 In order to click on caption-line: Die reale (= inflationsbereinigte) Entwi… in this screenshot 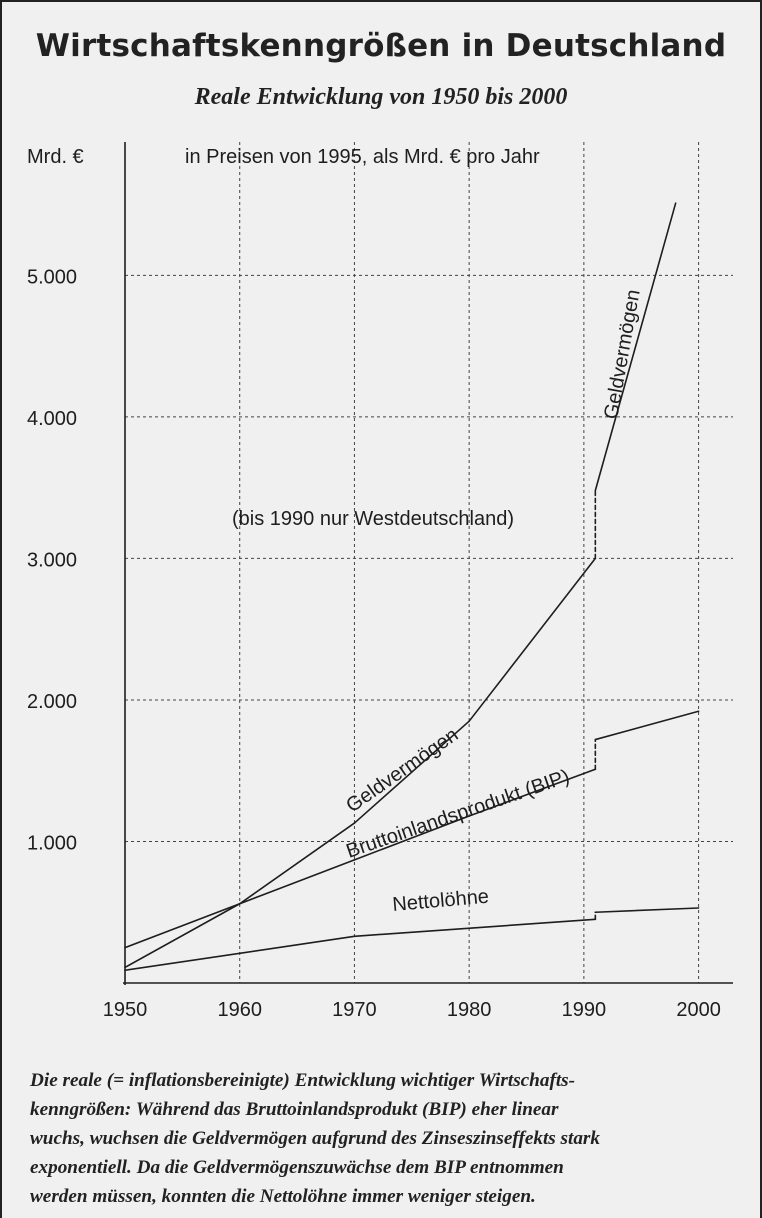, I will do `click(303, 1080)`.